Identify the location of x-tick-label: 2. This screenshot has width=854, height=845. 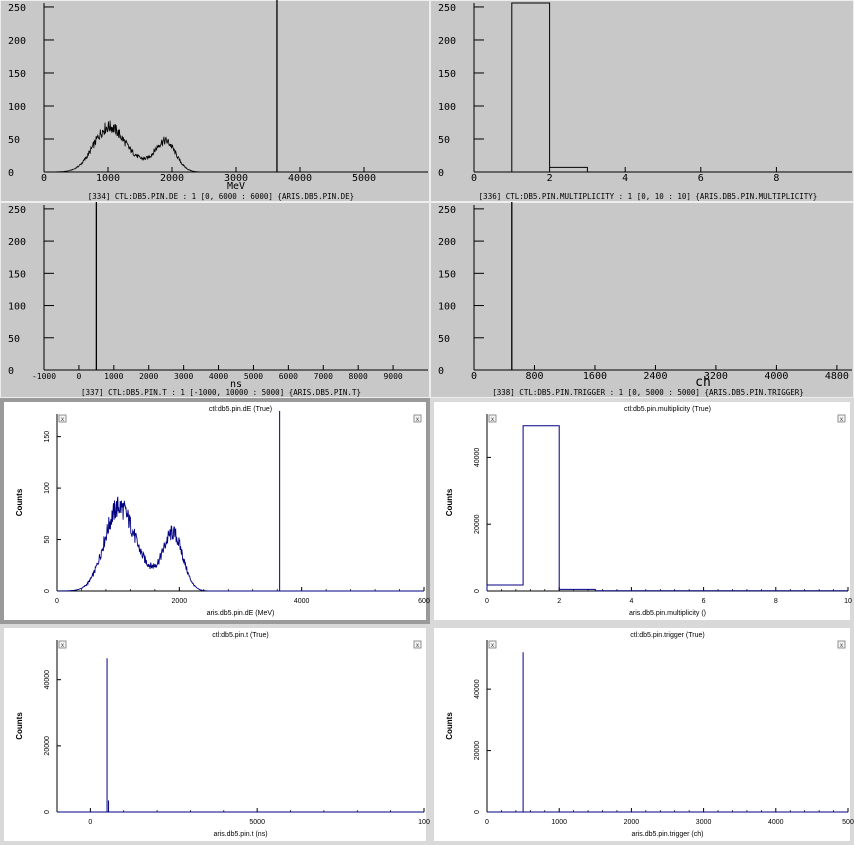
(550, 178).